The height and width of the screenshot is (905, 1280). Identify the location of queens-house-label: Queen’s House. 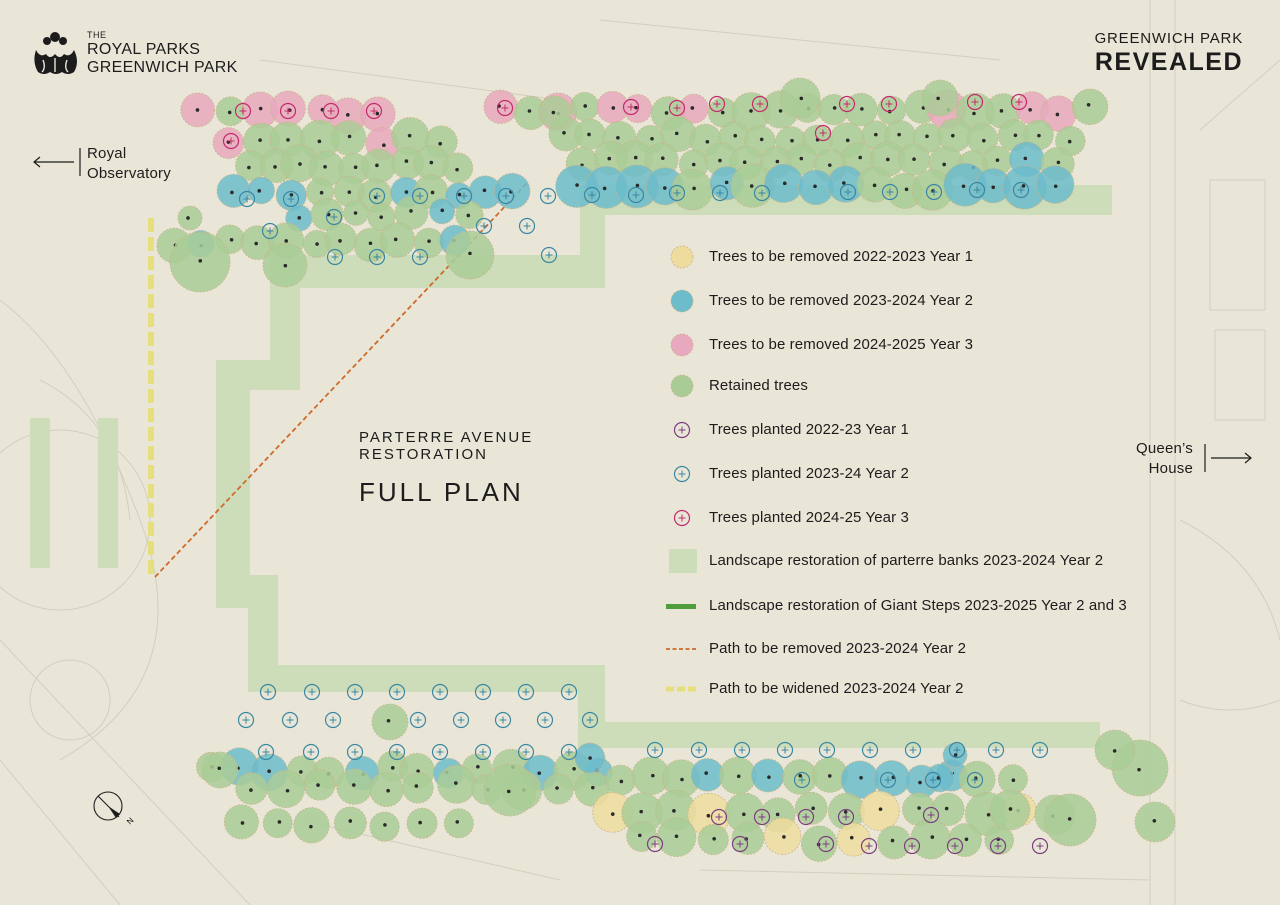
(1162, 459).